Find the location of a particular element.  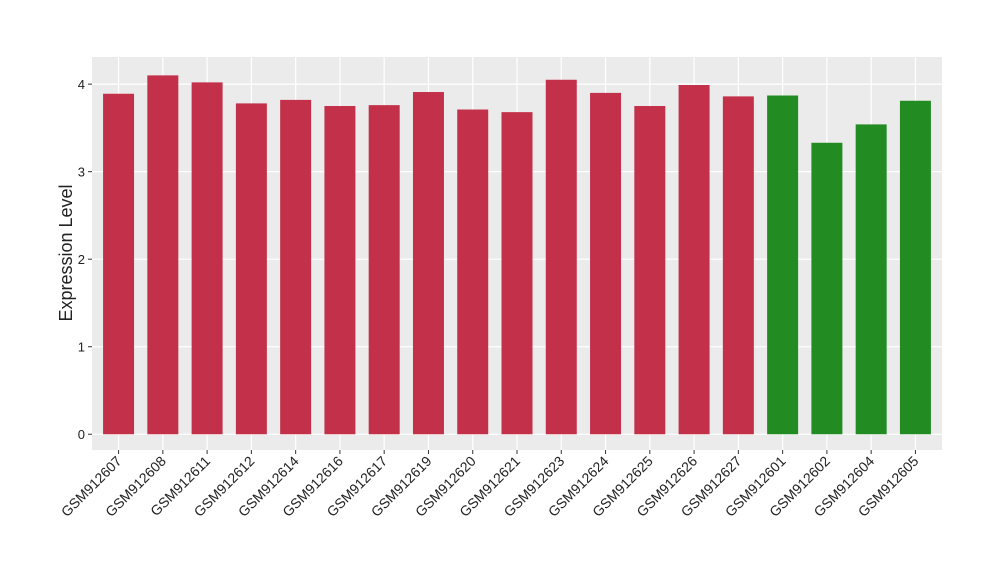

y-tick-label: 4 is located at coordinates (81, 84).